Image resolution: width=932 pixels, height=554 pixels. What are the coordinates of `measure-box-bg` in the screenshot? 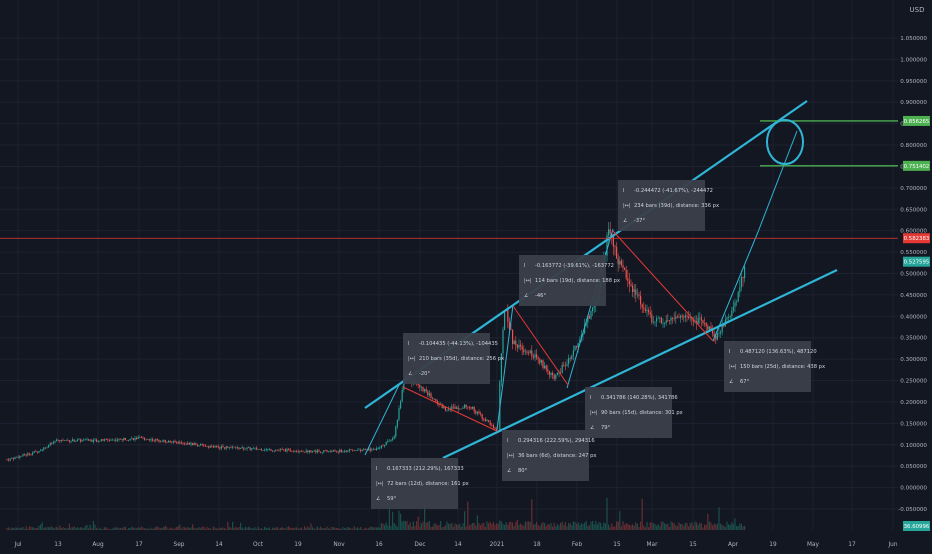 It's located at (767, 366).